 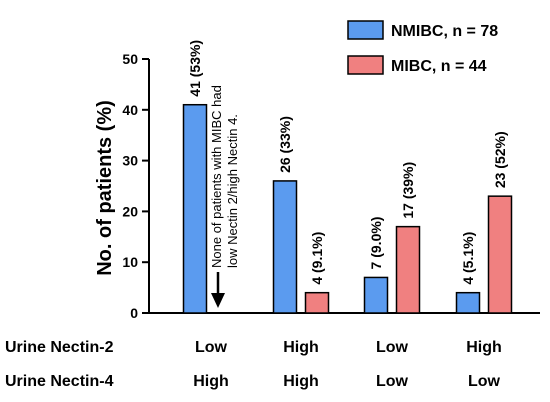 What do you see at coordinates (59, 381) in the screenshot?
I see `row-label: Urine Nectin-4` at bounding box center [59, 381].